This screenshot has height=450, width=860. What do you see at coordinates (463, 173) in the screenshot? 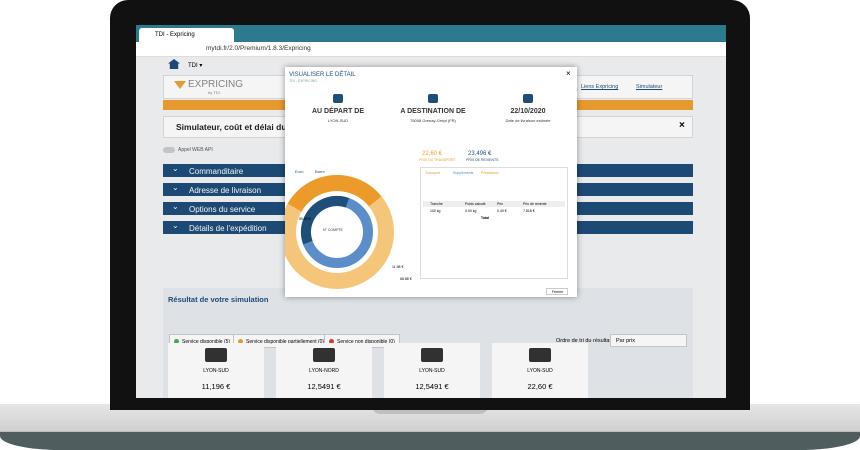
I see `detail-tab: Suppléments` at bounding box center [463, 173].